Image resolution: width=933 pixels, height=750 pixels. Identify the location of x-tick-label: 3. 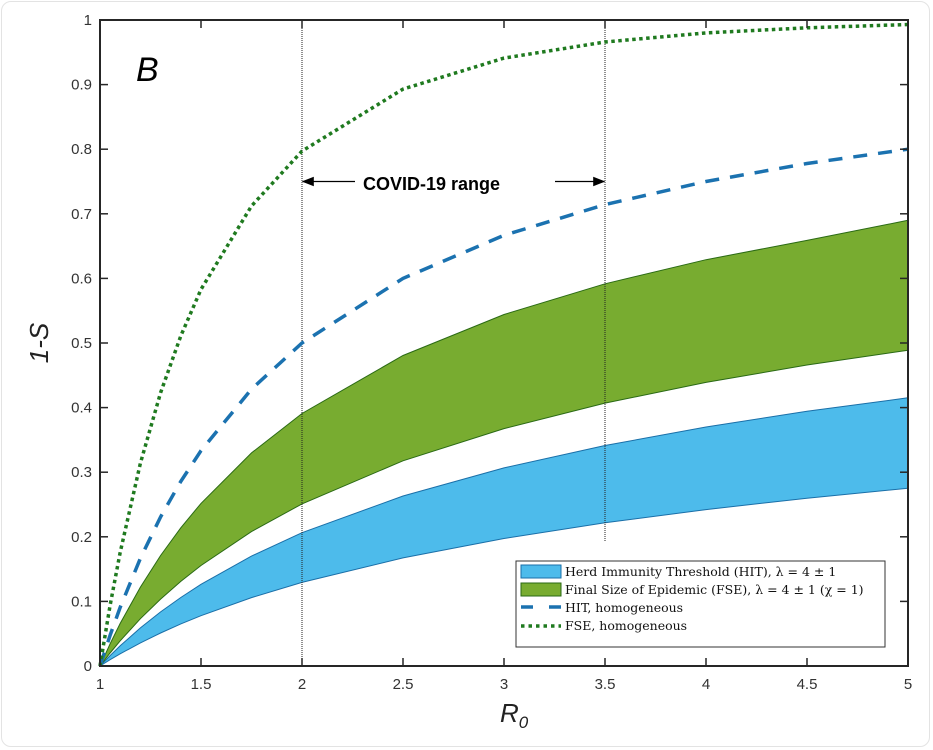
(504, 684).